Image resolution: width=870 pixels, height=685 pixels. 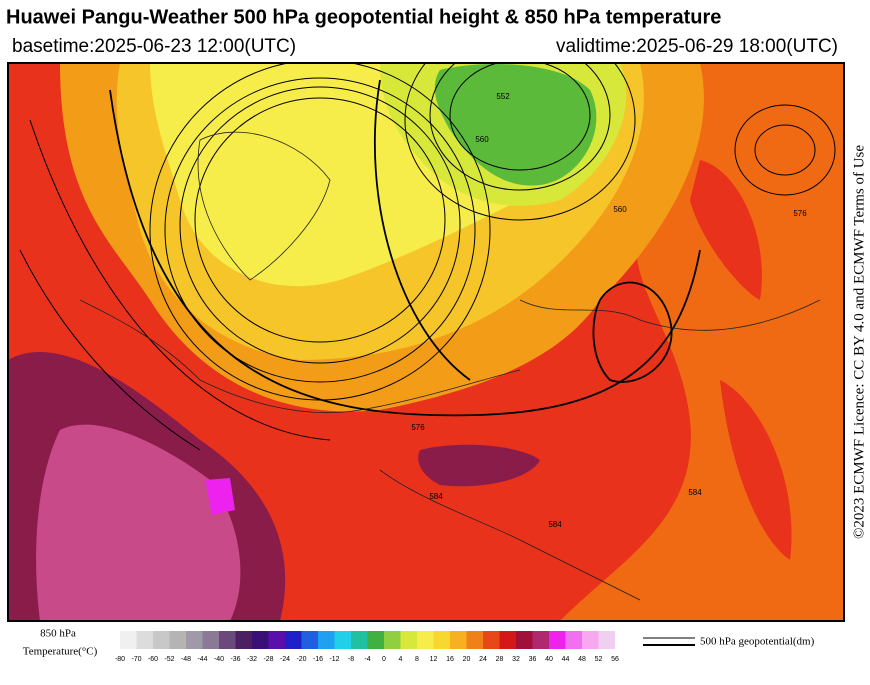 What do you see at coordinates (285, 659) in the screenshot?
I see `colorbar-tick-label: -24` at bounding box center [285, 659].